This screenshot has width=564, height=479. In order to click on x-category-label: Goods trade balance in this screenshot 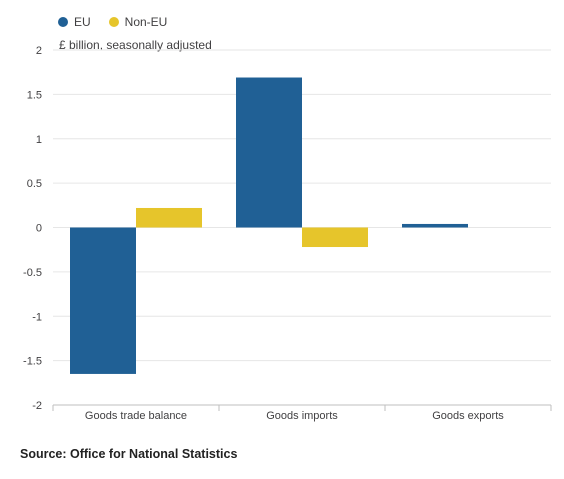, I will do `click(136, 416)`.